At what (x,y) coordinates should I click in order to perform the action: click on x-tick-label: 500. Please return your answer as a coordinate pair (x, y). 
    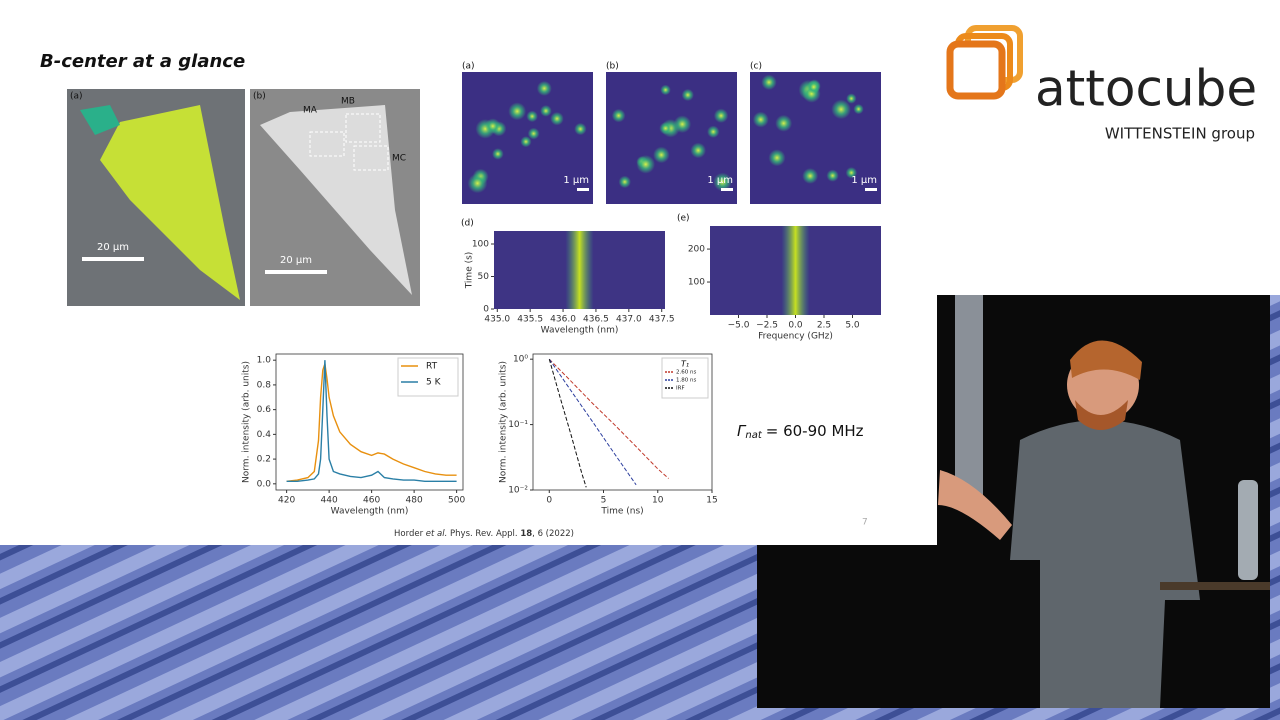
    Looking at the image, I should click on (456, 501).